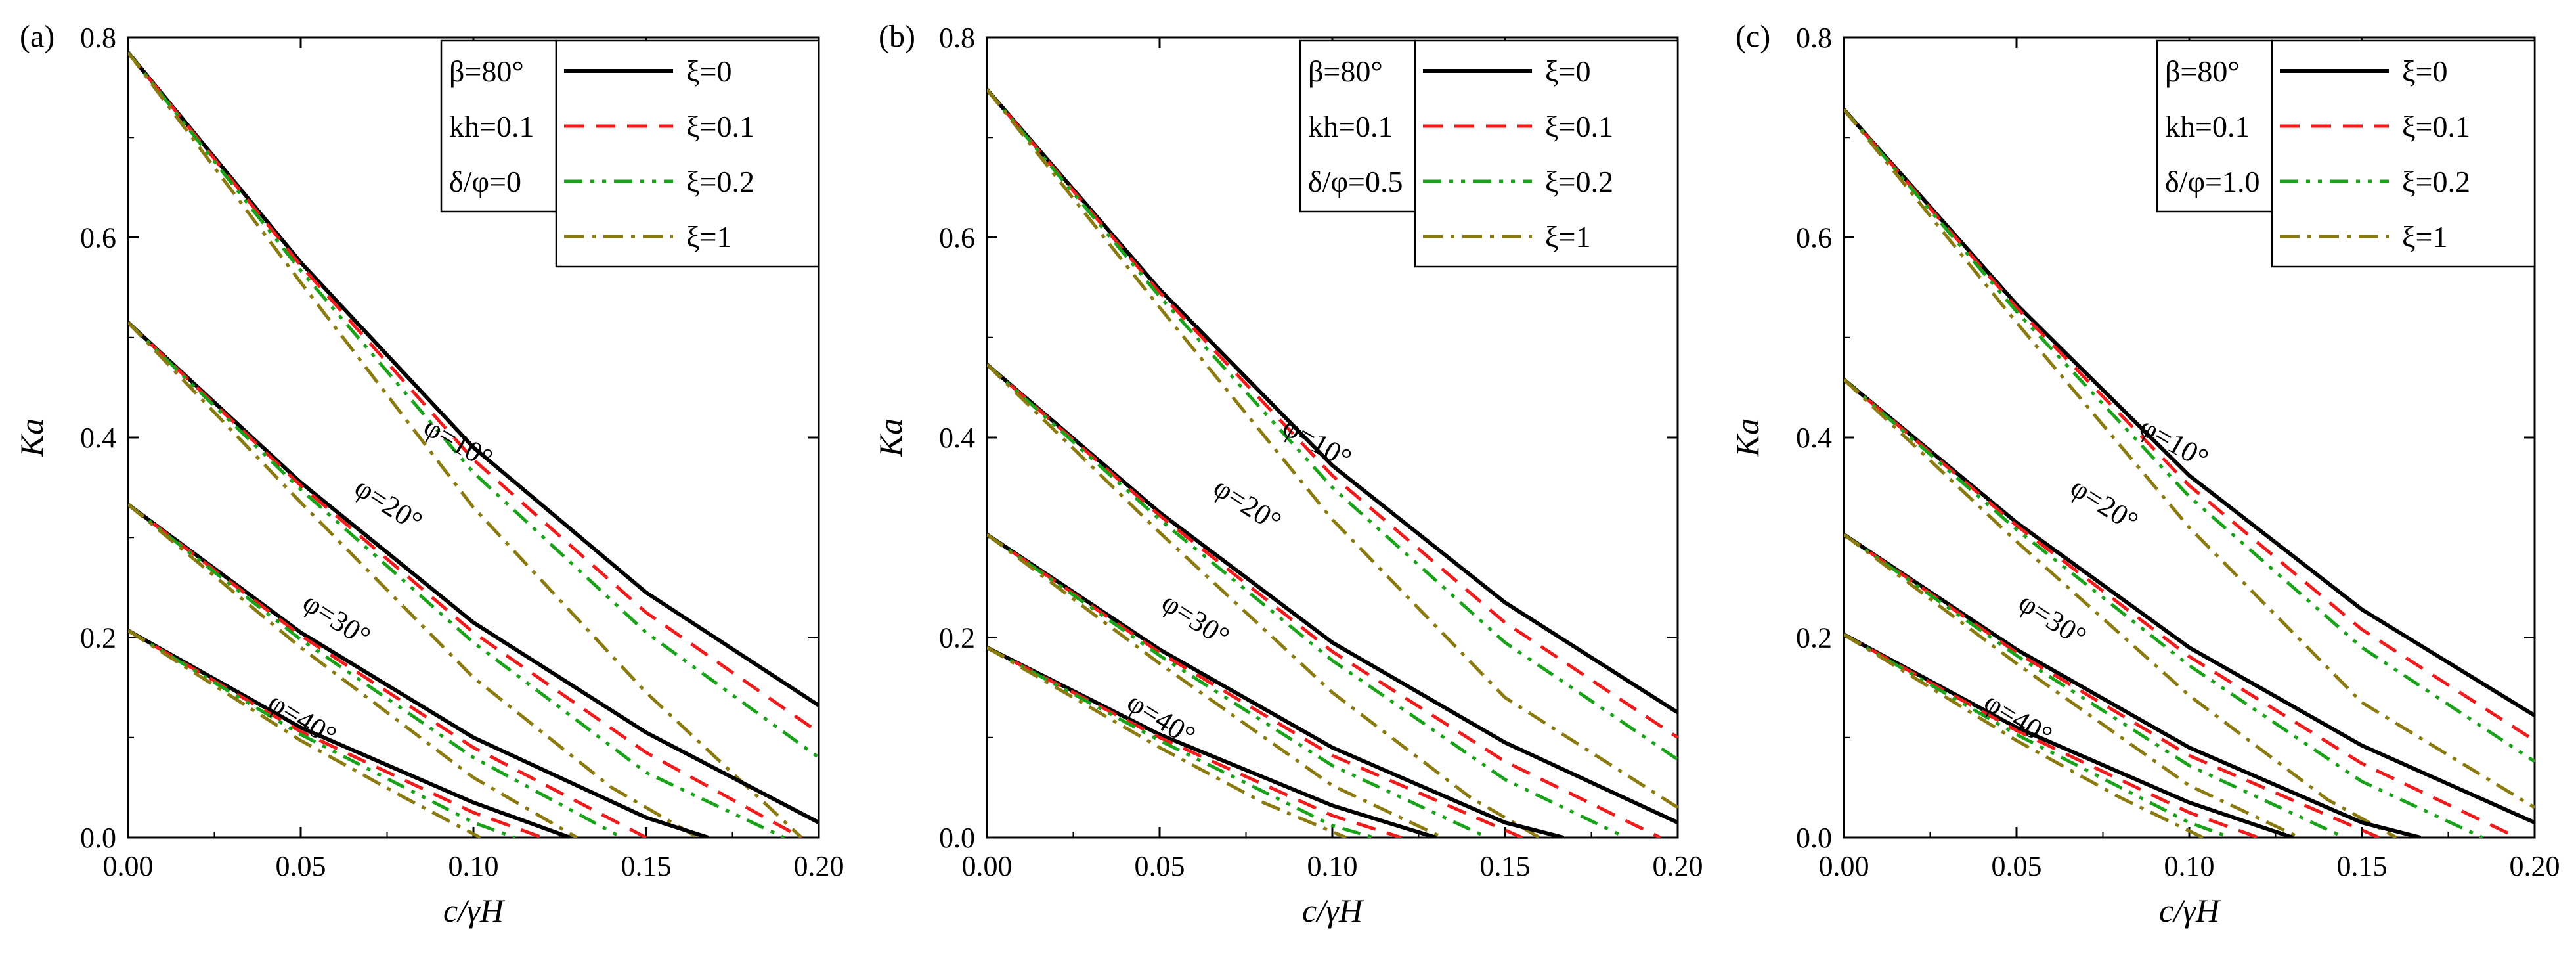 Image resolution: width=2576 pixels, height=963 pixels. I want to click on panel-label: (c), so click(1753, 36).